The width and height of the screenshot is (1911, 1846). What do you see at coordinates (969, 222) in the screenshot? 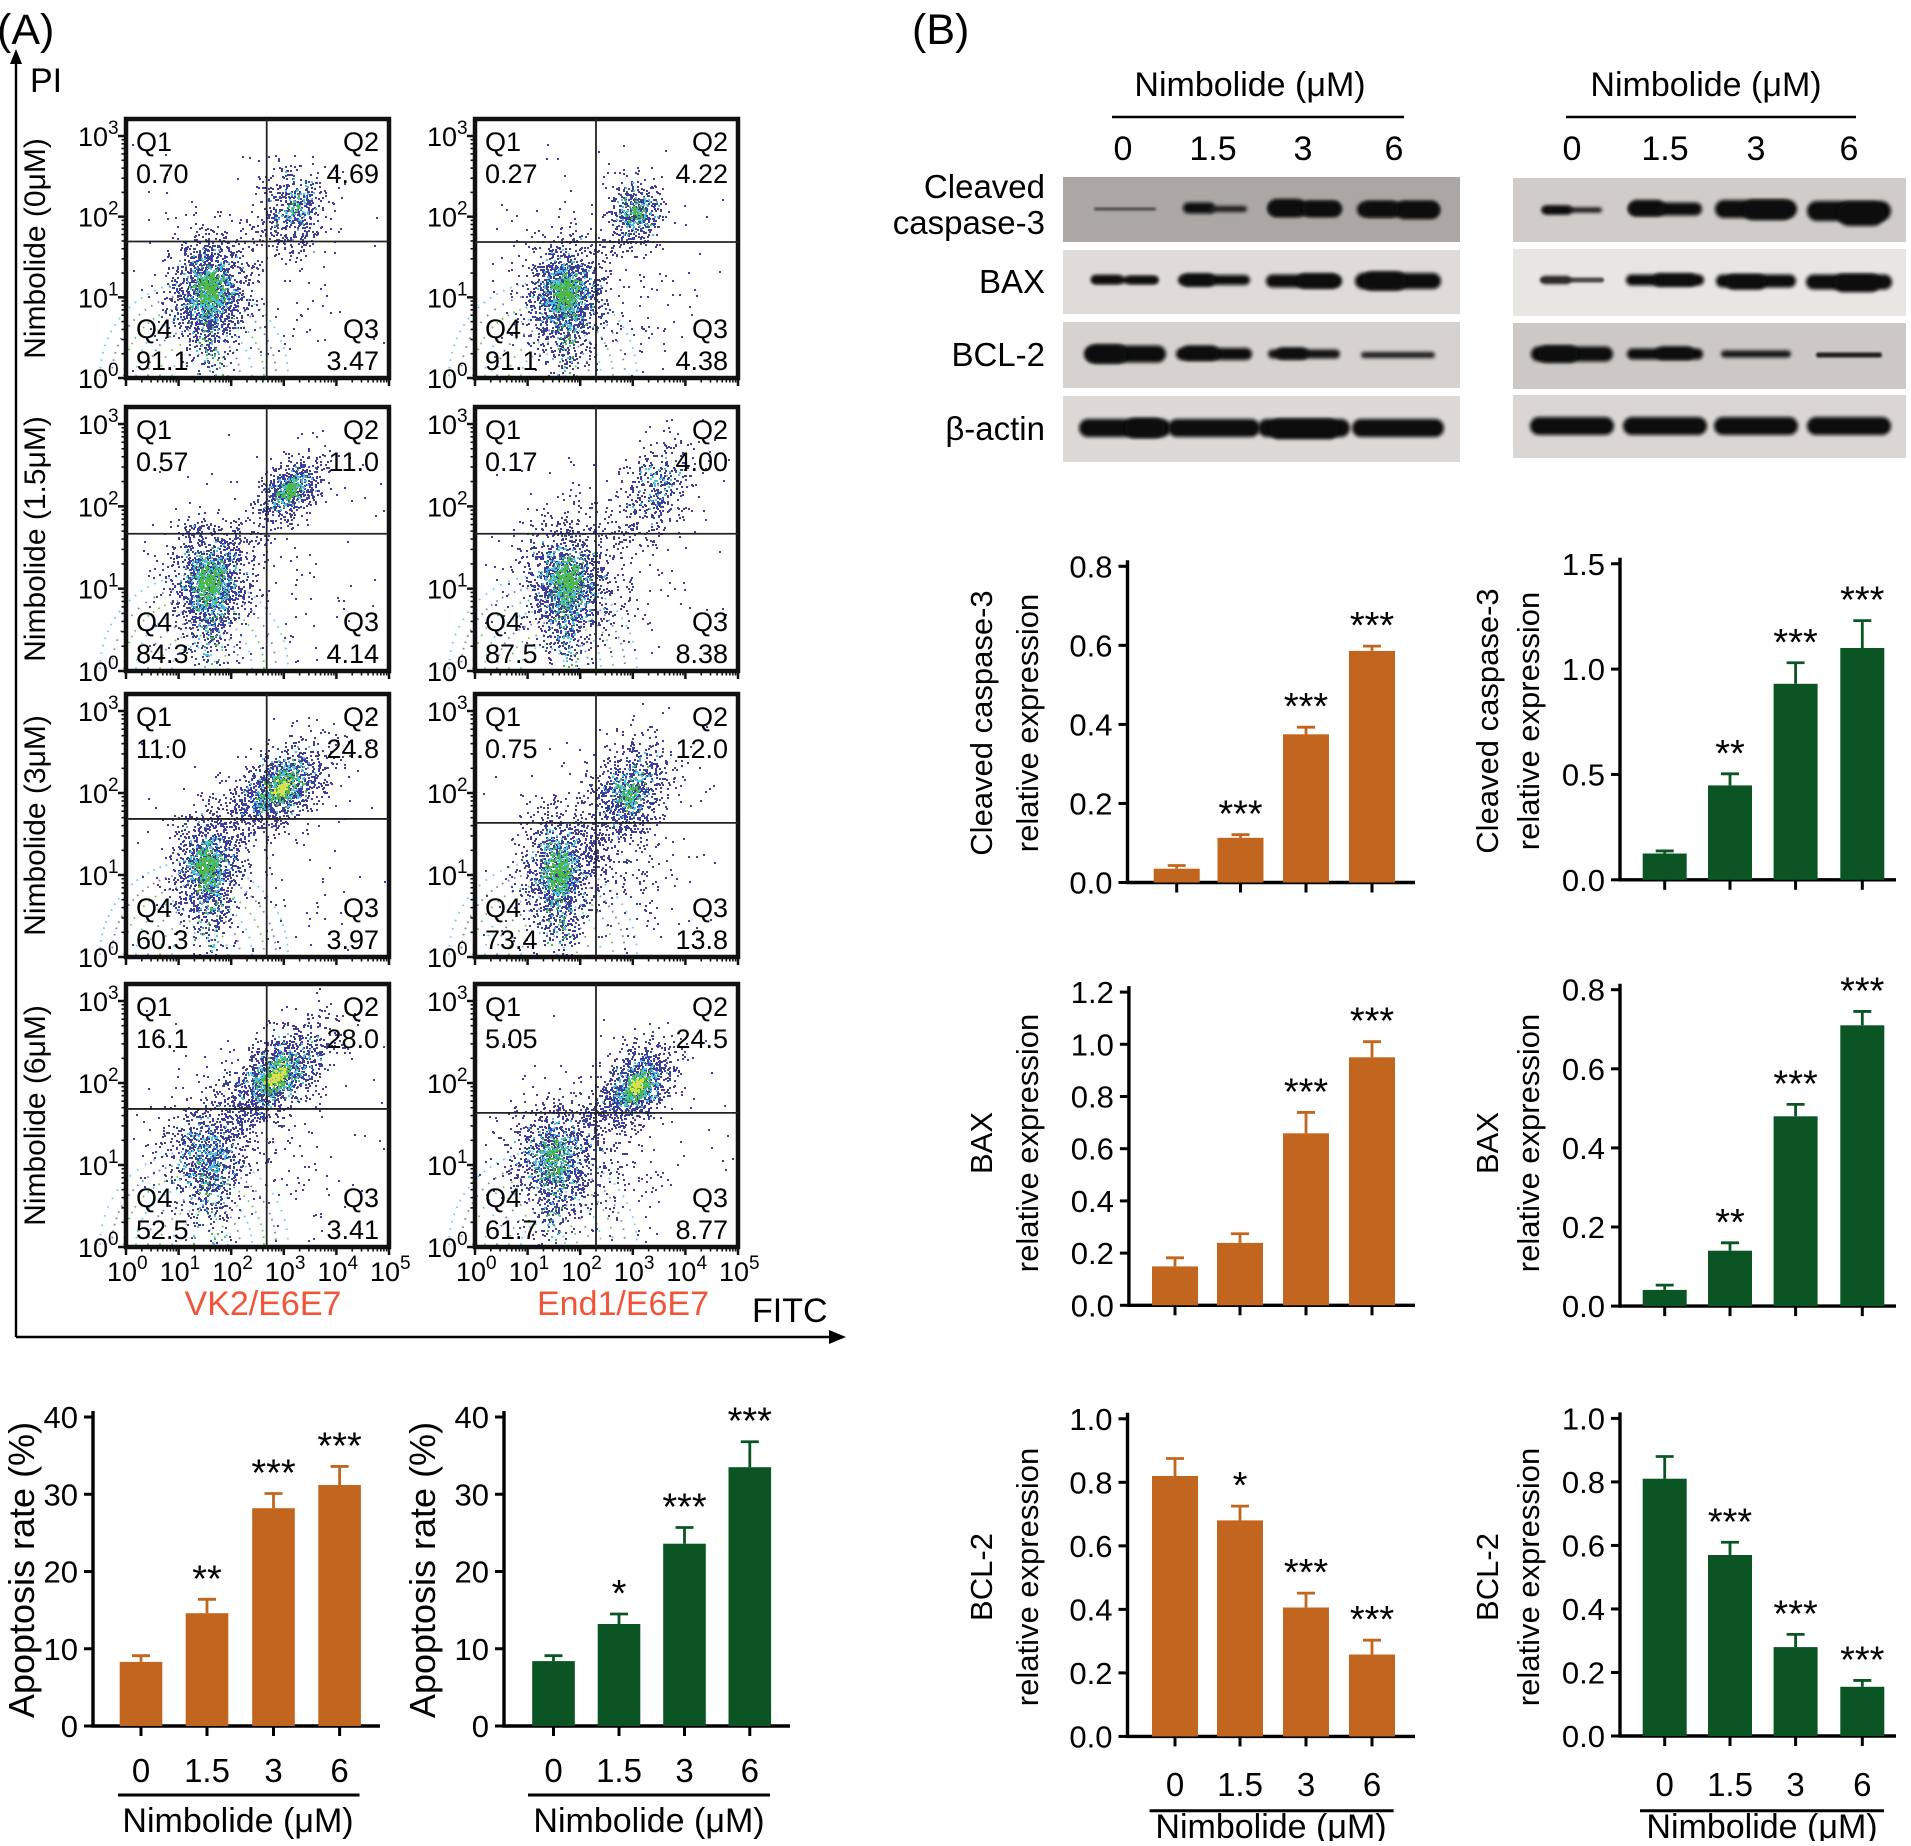
I see `svg-text: caspase-3` at bounding box center [969, 222].